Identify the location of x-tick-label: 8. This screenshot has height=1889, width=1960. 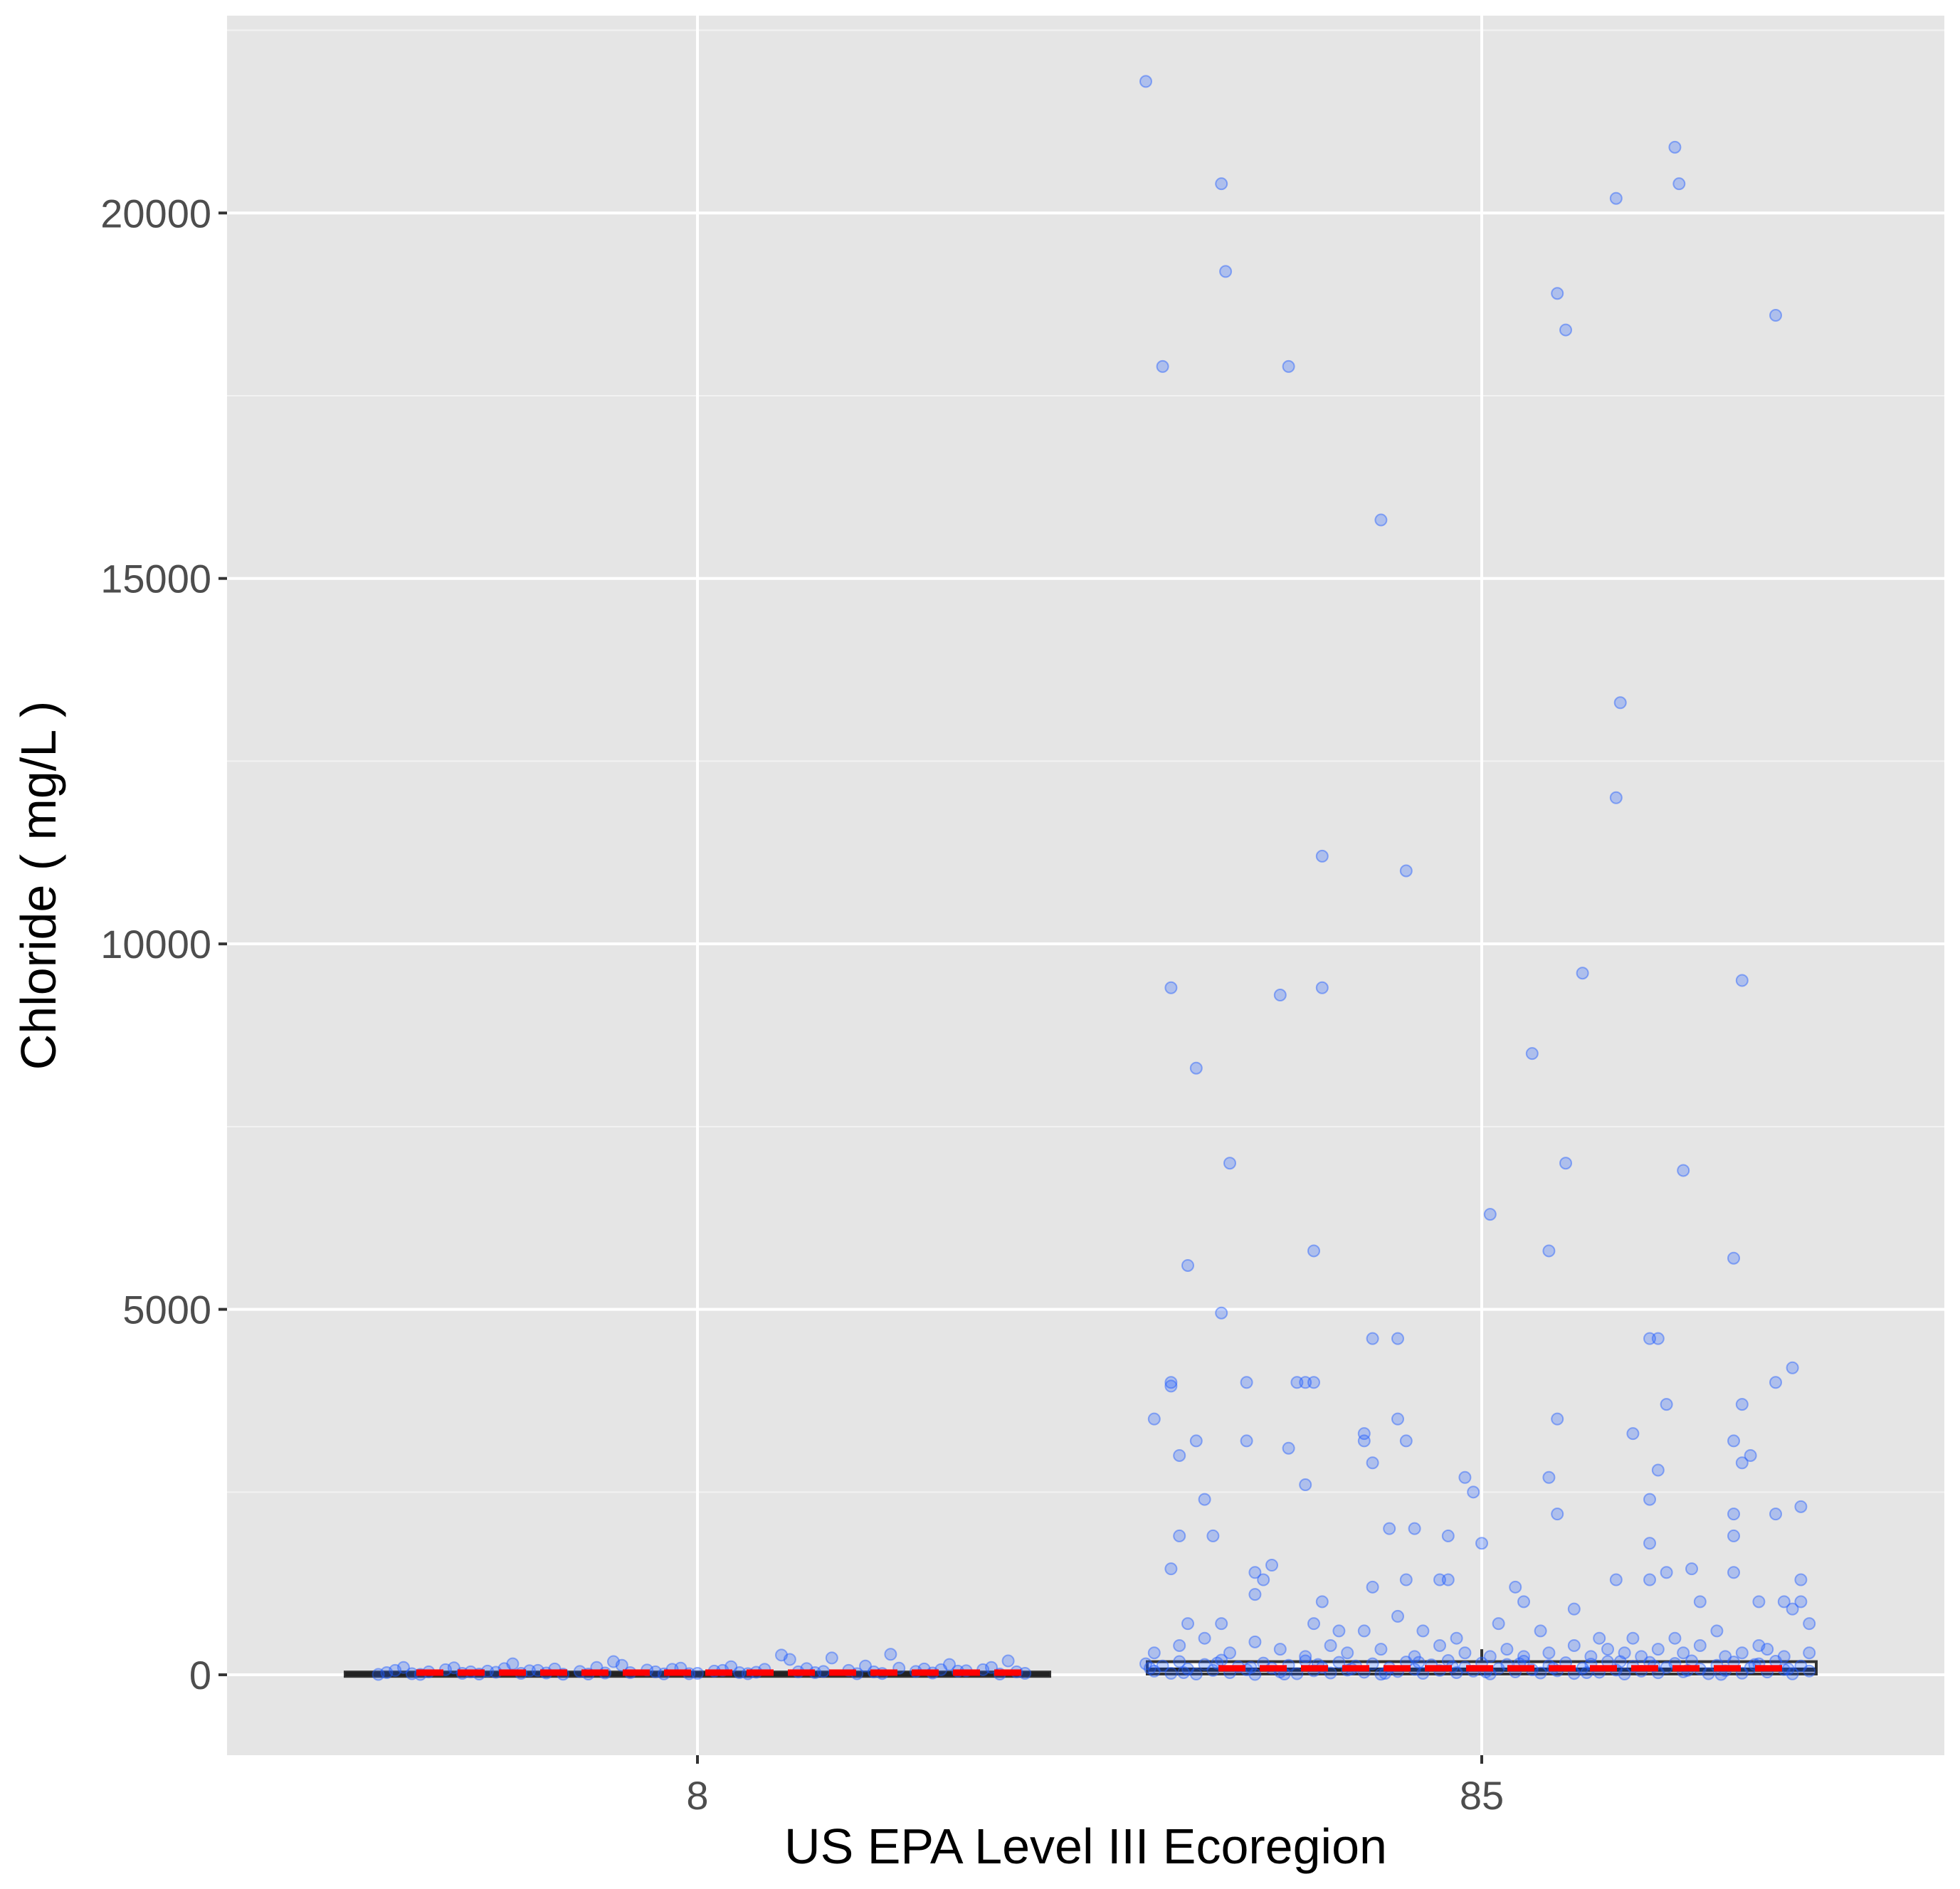
(697, 1796).